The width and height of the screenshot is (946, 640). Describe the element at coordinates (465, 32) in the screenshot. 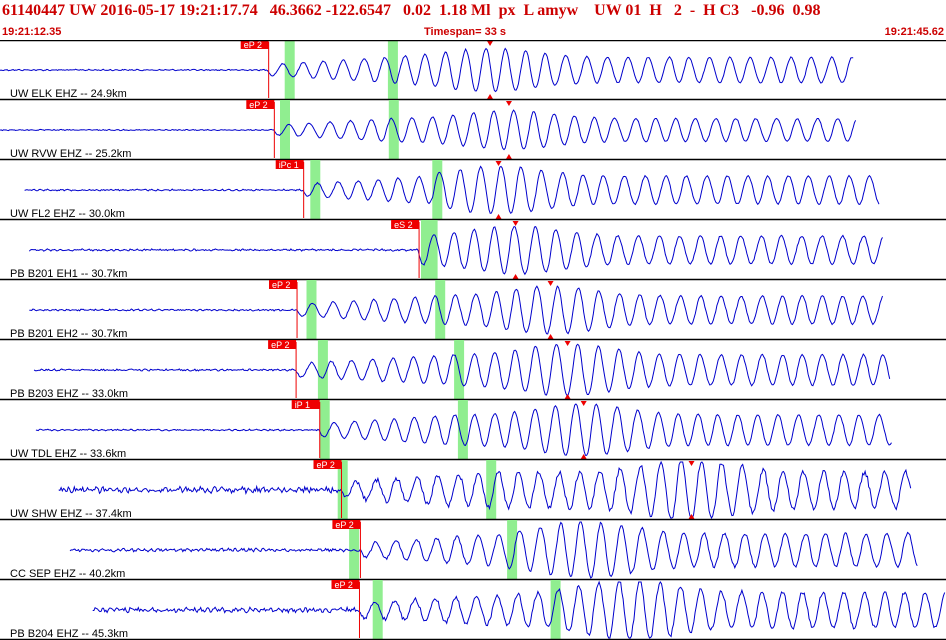

I see `timespan-label: Timespan= 33 s` at that location.